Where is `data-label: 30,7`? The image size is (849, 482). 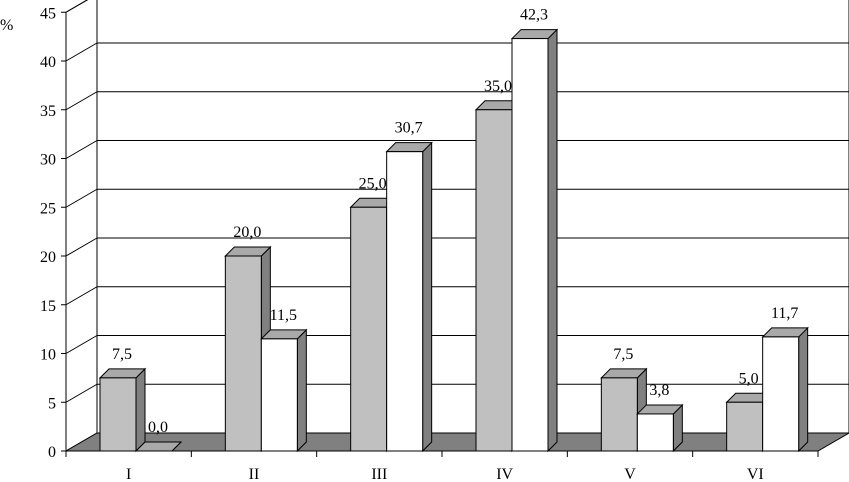
data-label: 30,7 is located at coordinates (409, 128).